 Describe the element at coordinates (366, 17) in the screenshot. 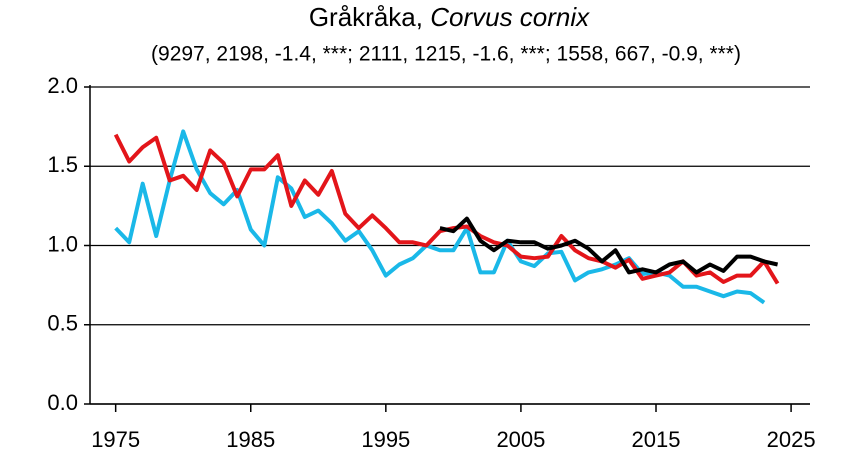

I see `title-common: Gråkråka,` at that location.